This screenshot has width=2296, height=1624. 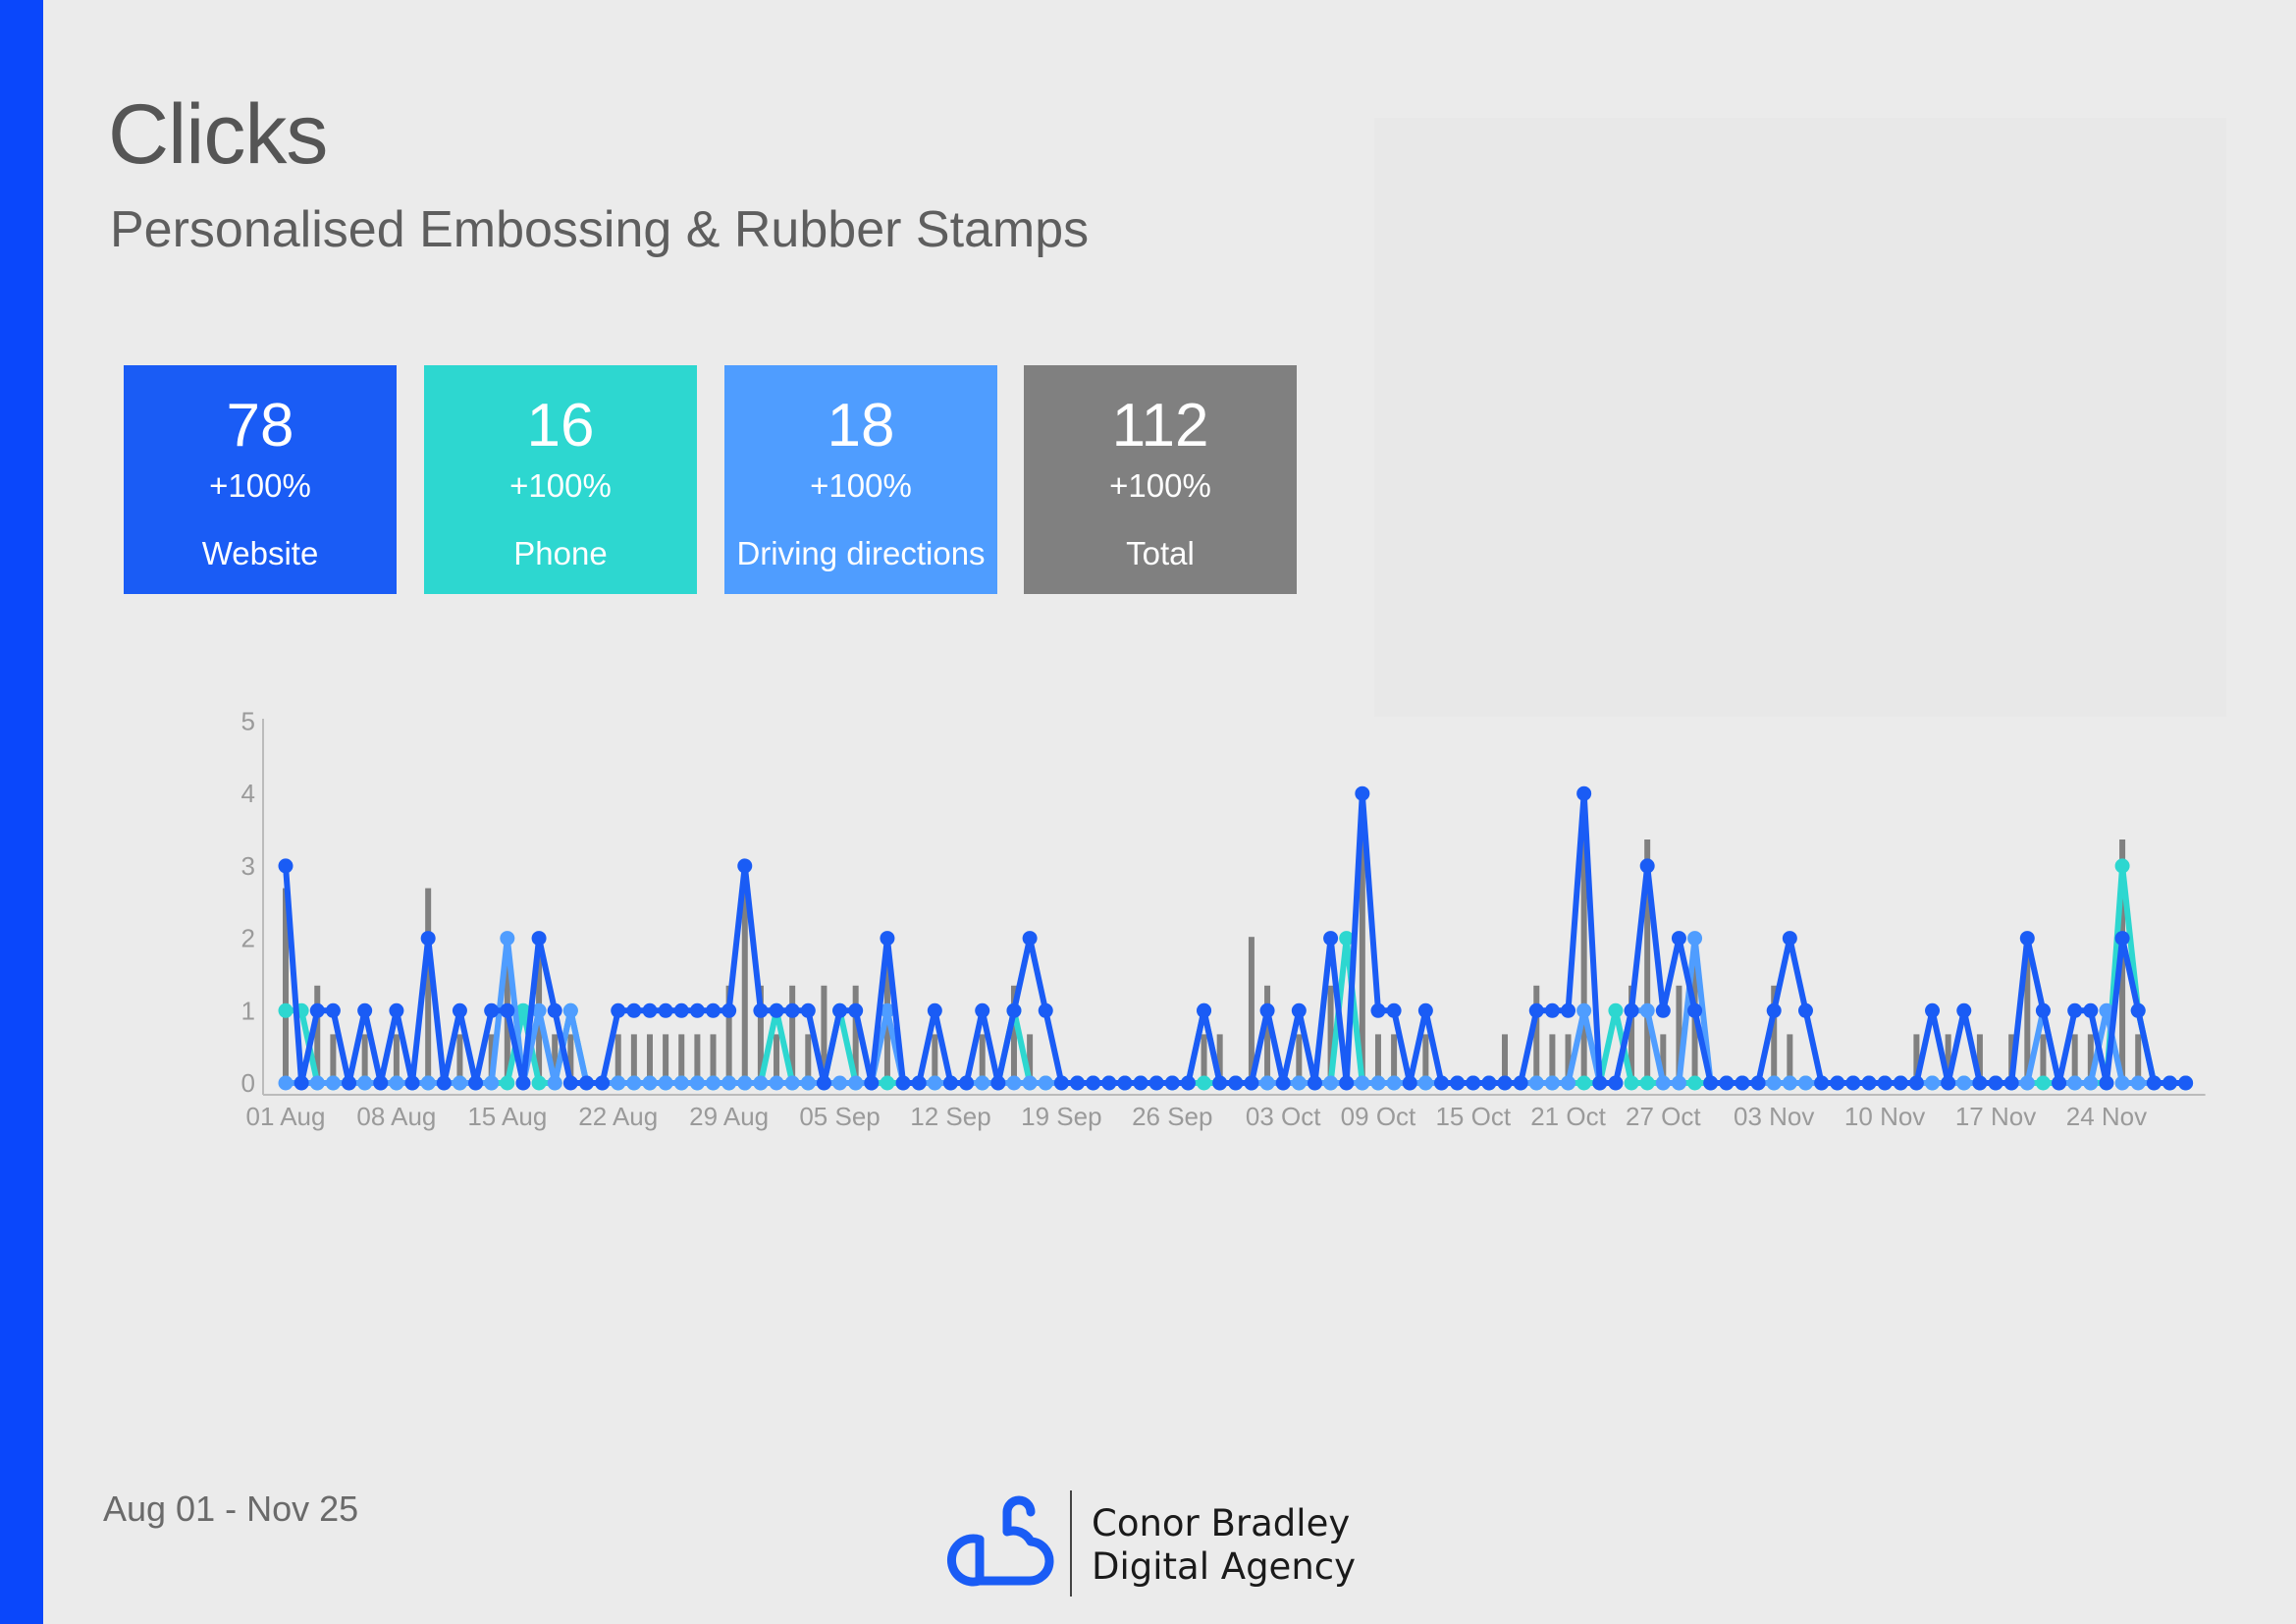 What do you see at coordinates (1774, 1116) in the screenshot?
I see `x-tick-label: 03 Nov` at bounding box center [1774, 1116].